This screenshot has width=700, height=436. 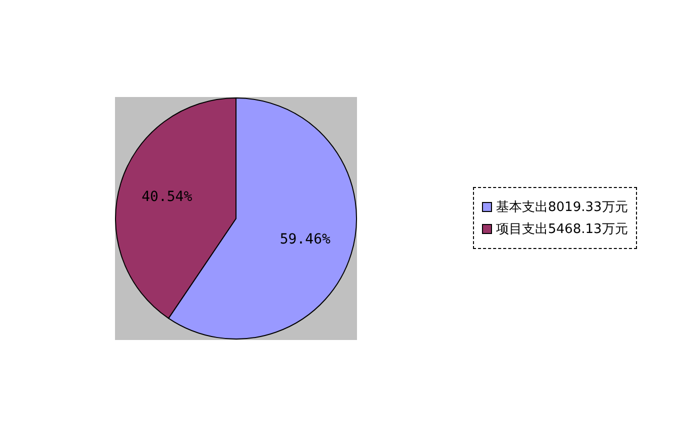 What do you see at coordinates (561, 207) in the screenshot?
I see `legend-label: 基本支出8019.33万元` at bounding box center [561, 207].